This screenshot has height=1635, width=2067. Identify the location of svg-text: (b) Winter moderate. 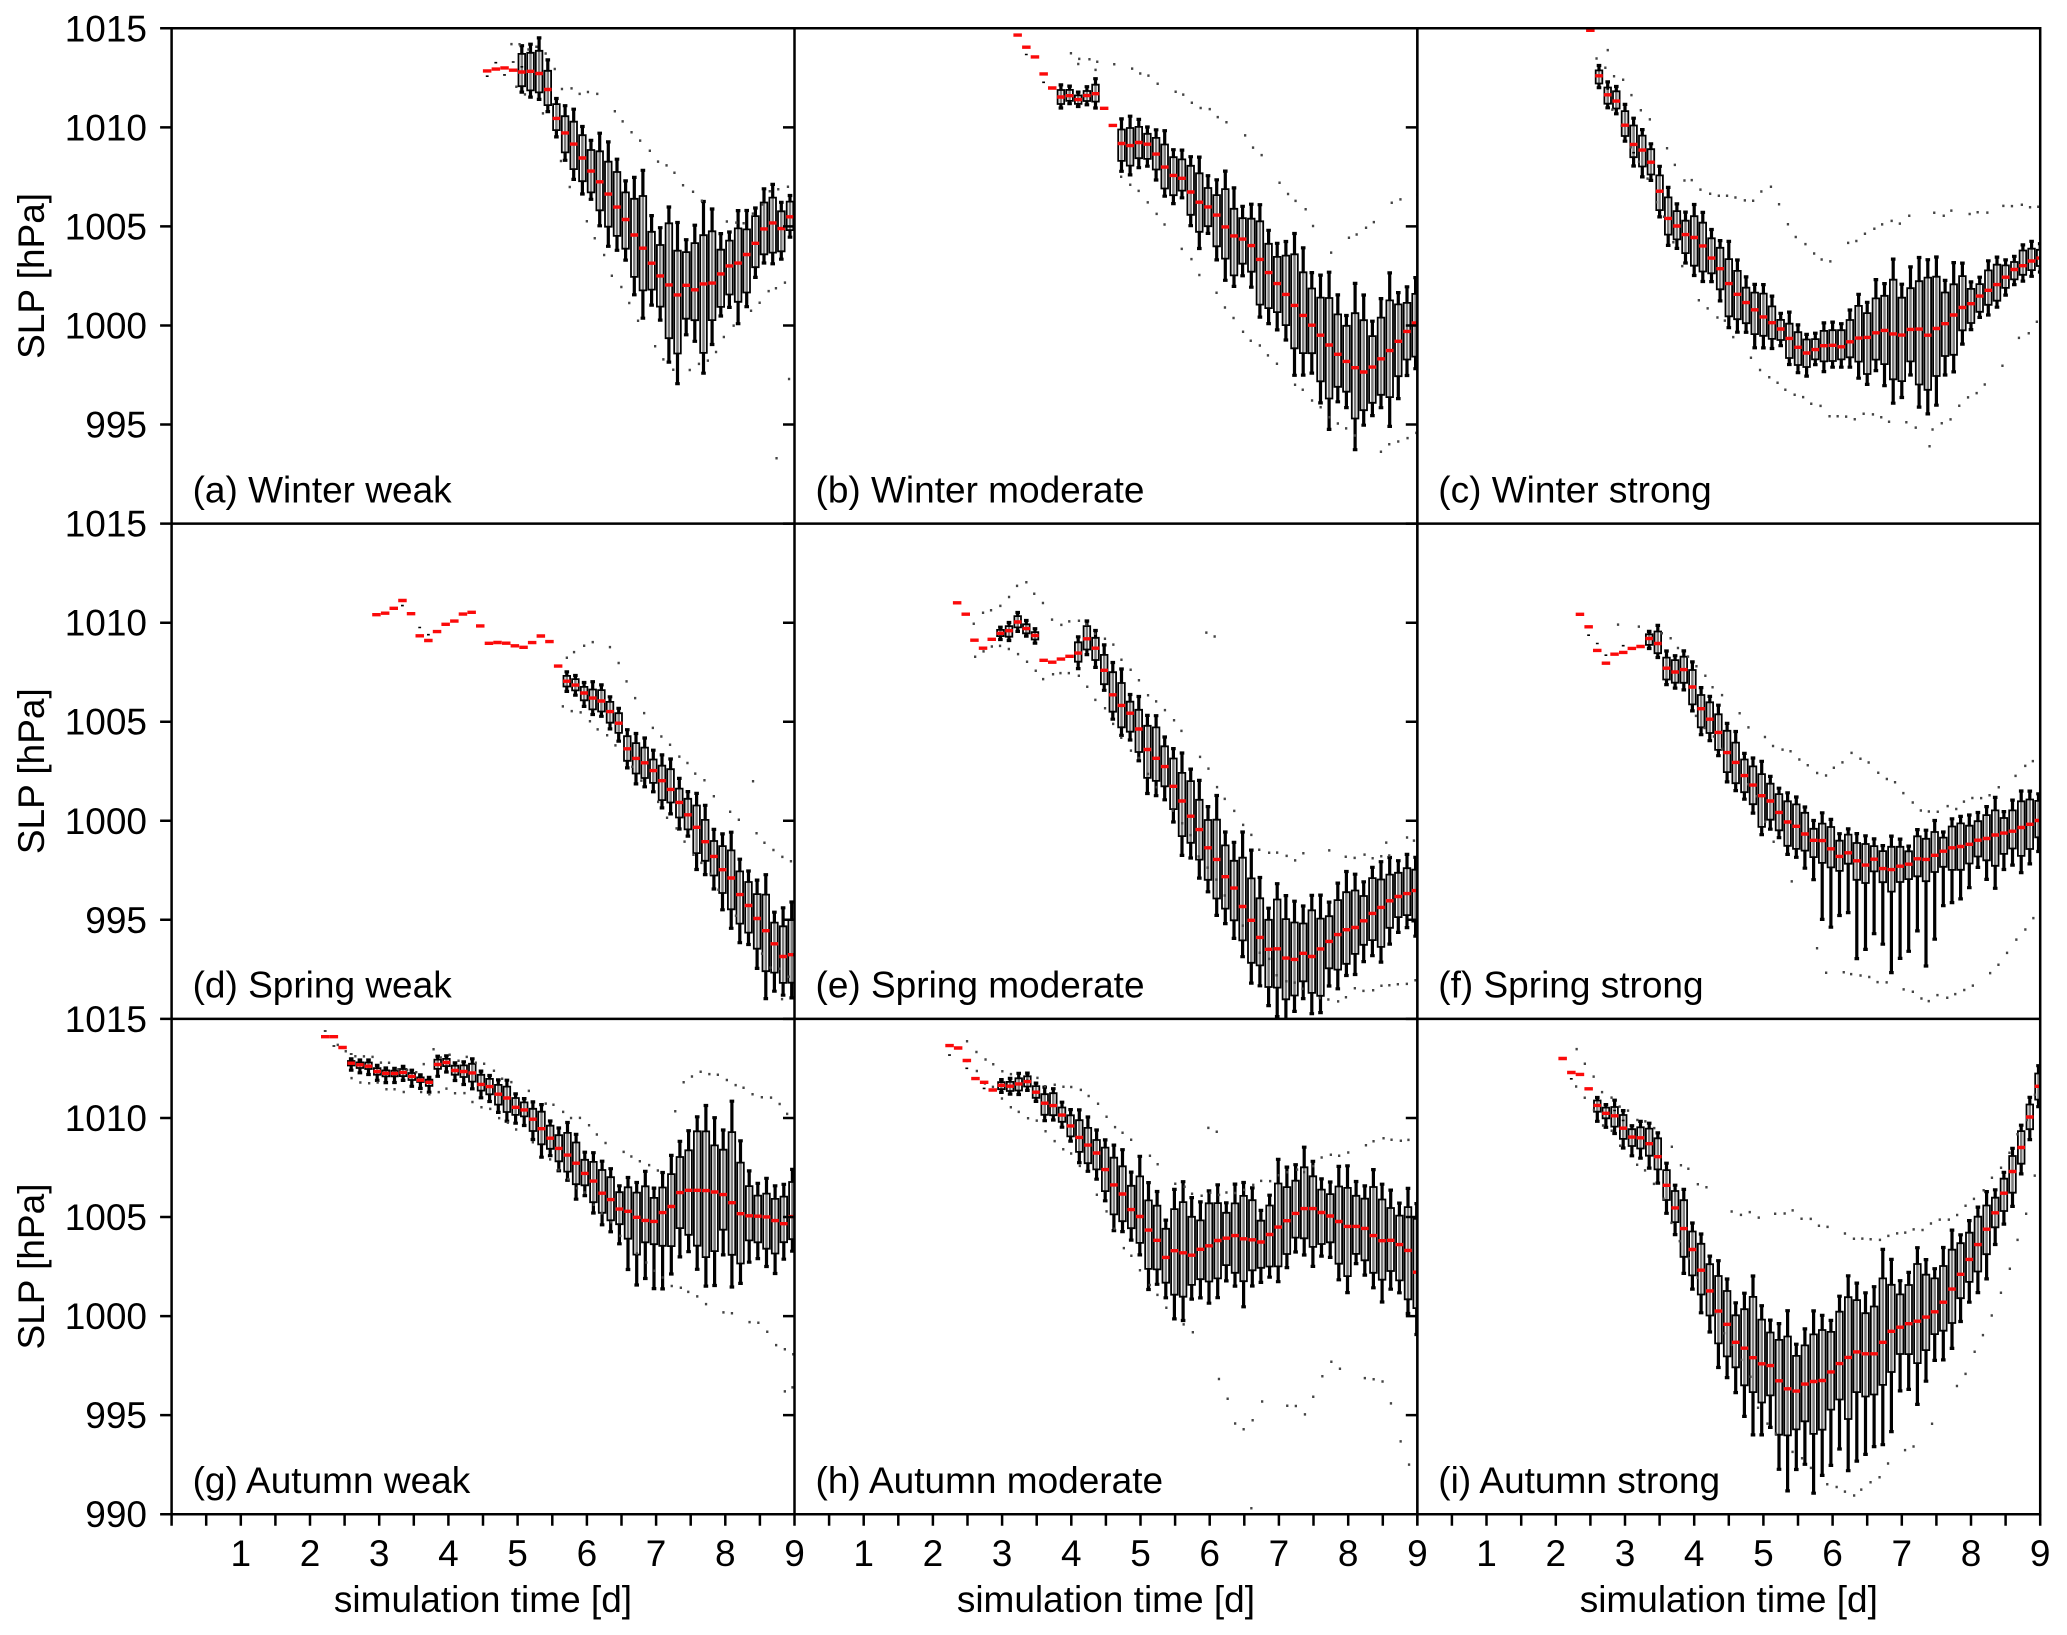
(980, 489).